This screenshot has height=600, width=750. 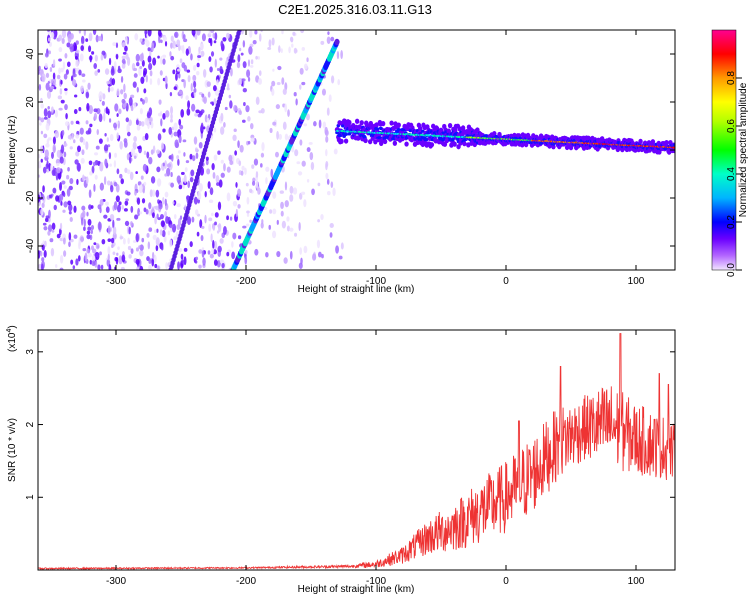 I want to click on snr-ylabel: SNR (10 * v/v), so click(x=12, y=450).